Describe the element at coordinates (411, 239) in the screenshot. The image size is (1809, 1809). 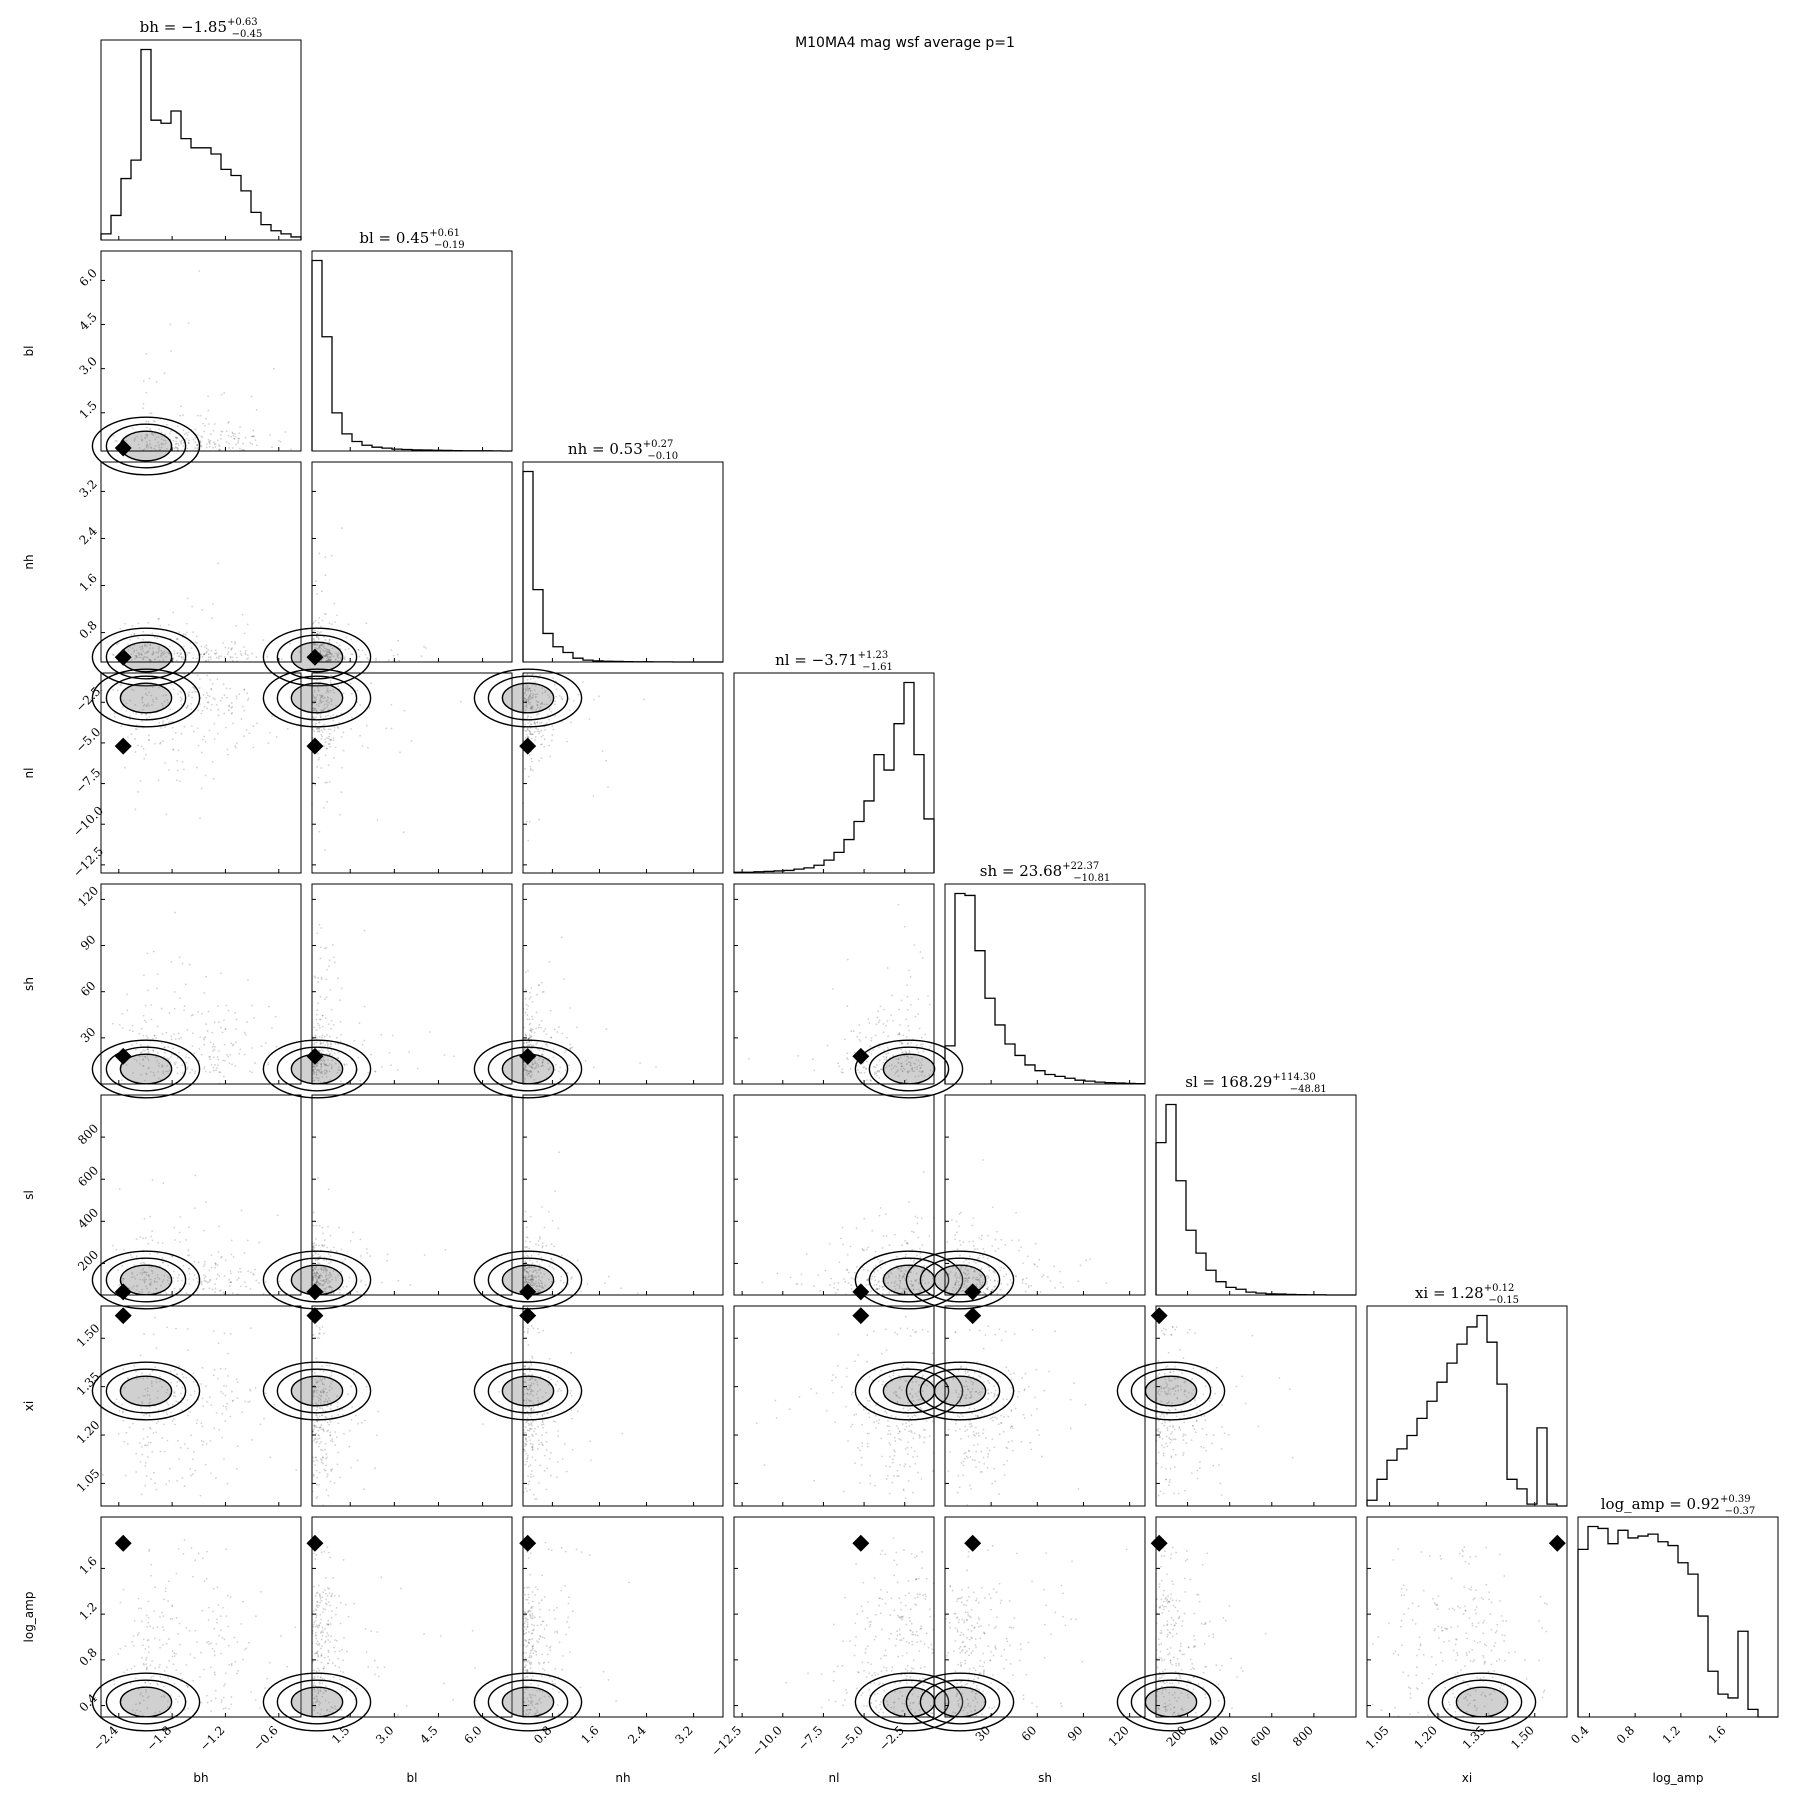
I see `title-bl: bl = 0.45+0.61 −0.19` at that location.